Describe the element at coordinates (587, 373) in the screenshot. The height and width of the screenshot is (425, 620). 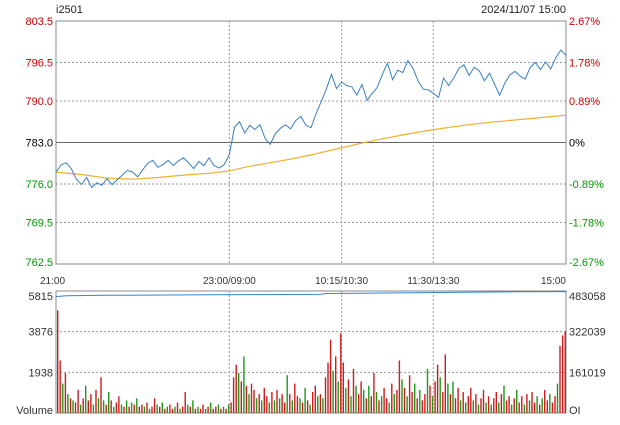
I see `open-interest-tick-label: 161019` at that location.